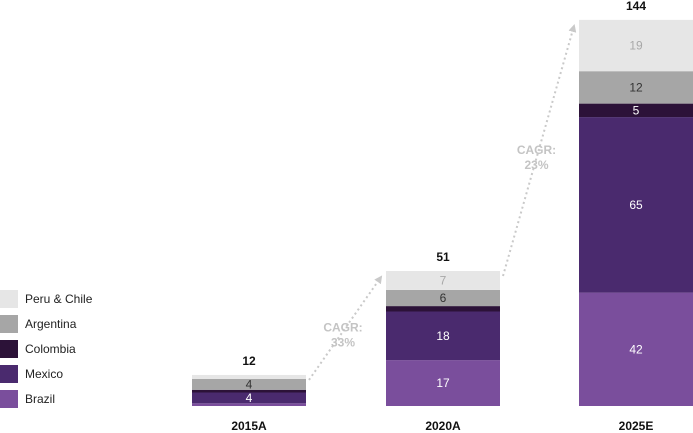 The width and height of the screenshot is (693, 433). I want to click on bar-segment-colombia-2020a, so click(443, 309).